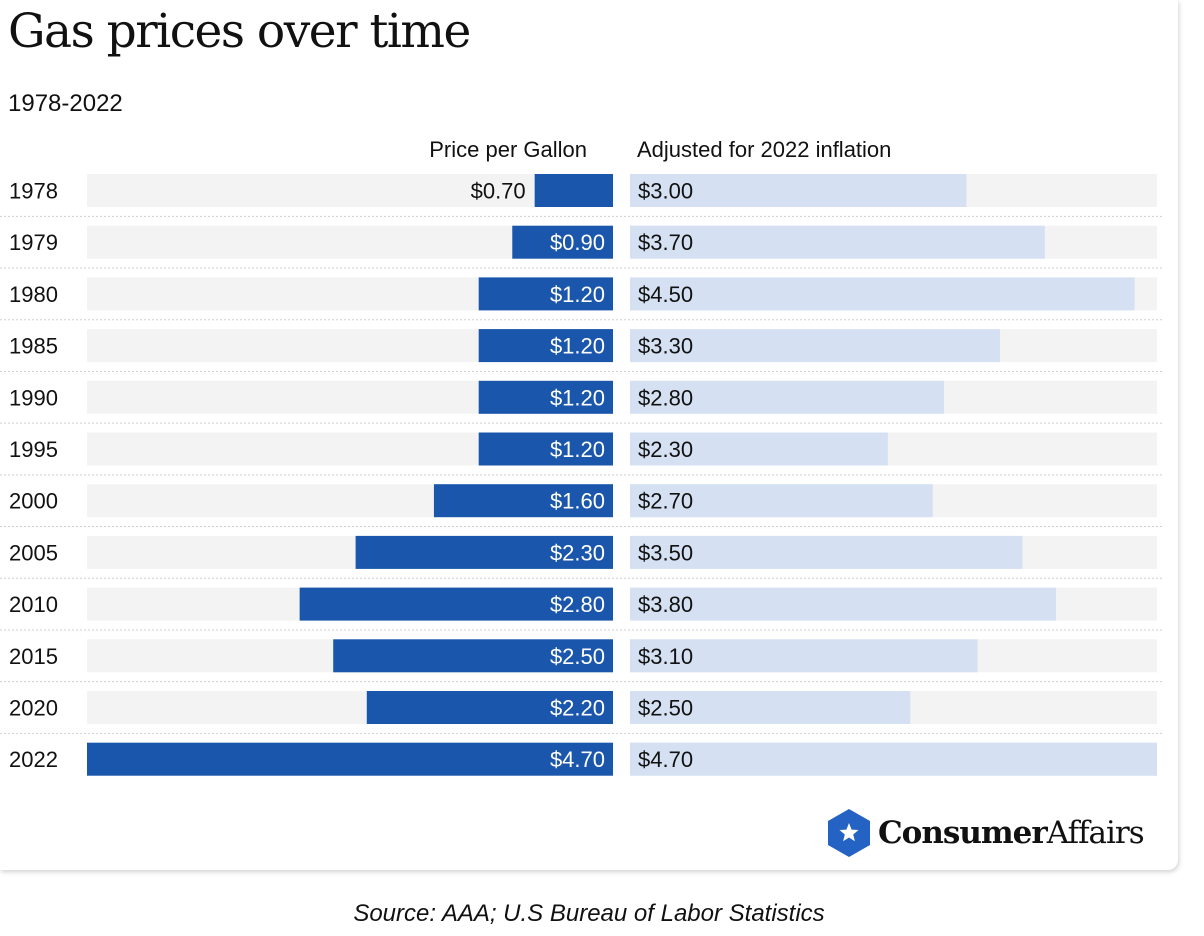 The width and height of the screenshot is (1204, 936). Describe the element at coordinates (577, 501) in the screenshot. I see `price-data-label: $1.60` at that location.